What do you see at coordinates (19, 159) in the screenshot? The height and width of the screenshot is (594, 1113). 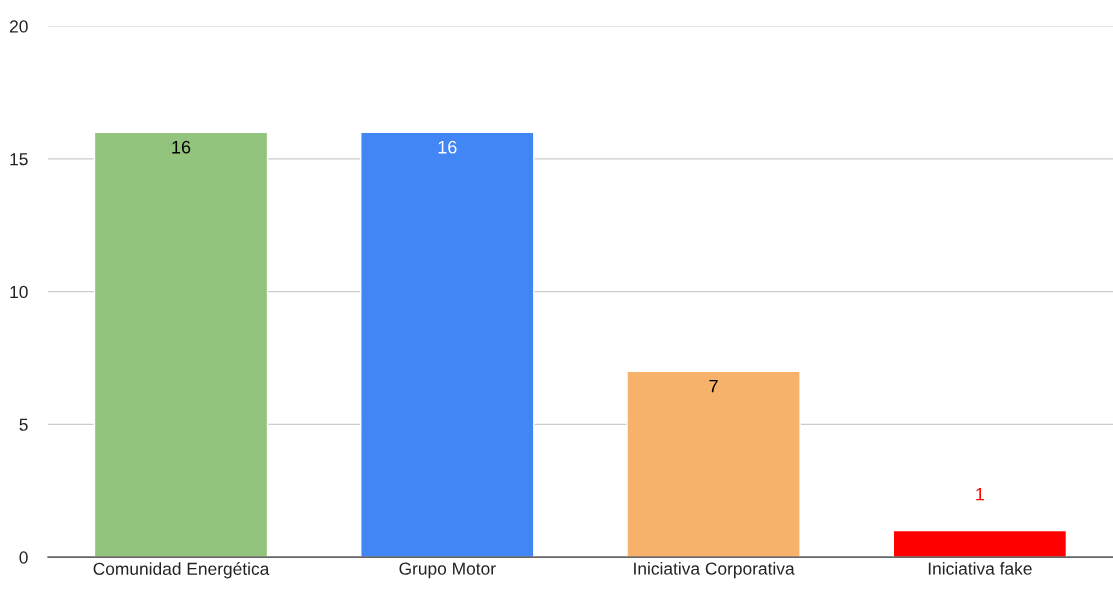 I see `y-tick-label: 15` at bounding box center [19, 159].